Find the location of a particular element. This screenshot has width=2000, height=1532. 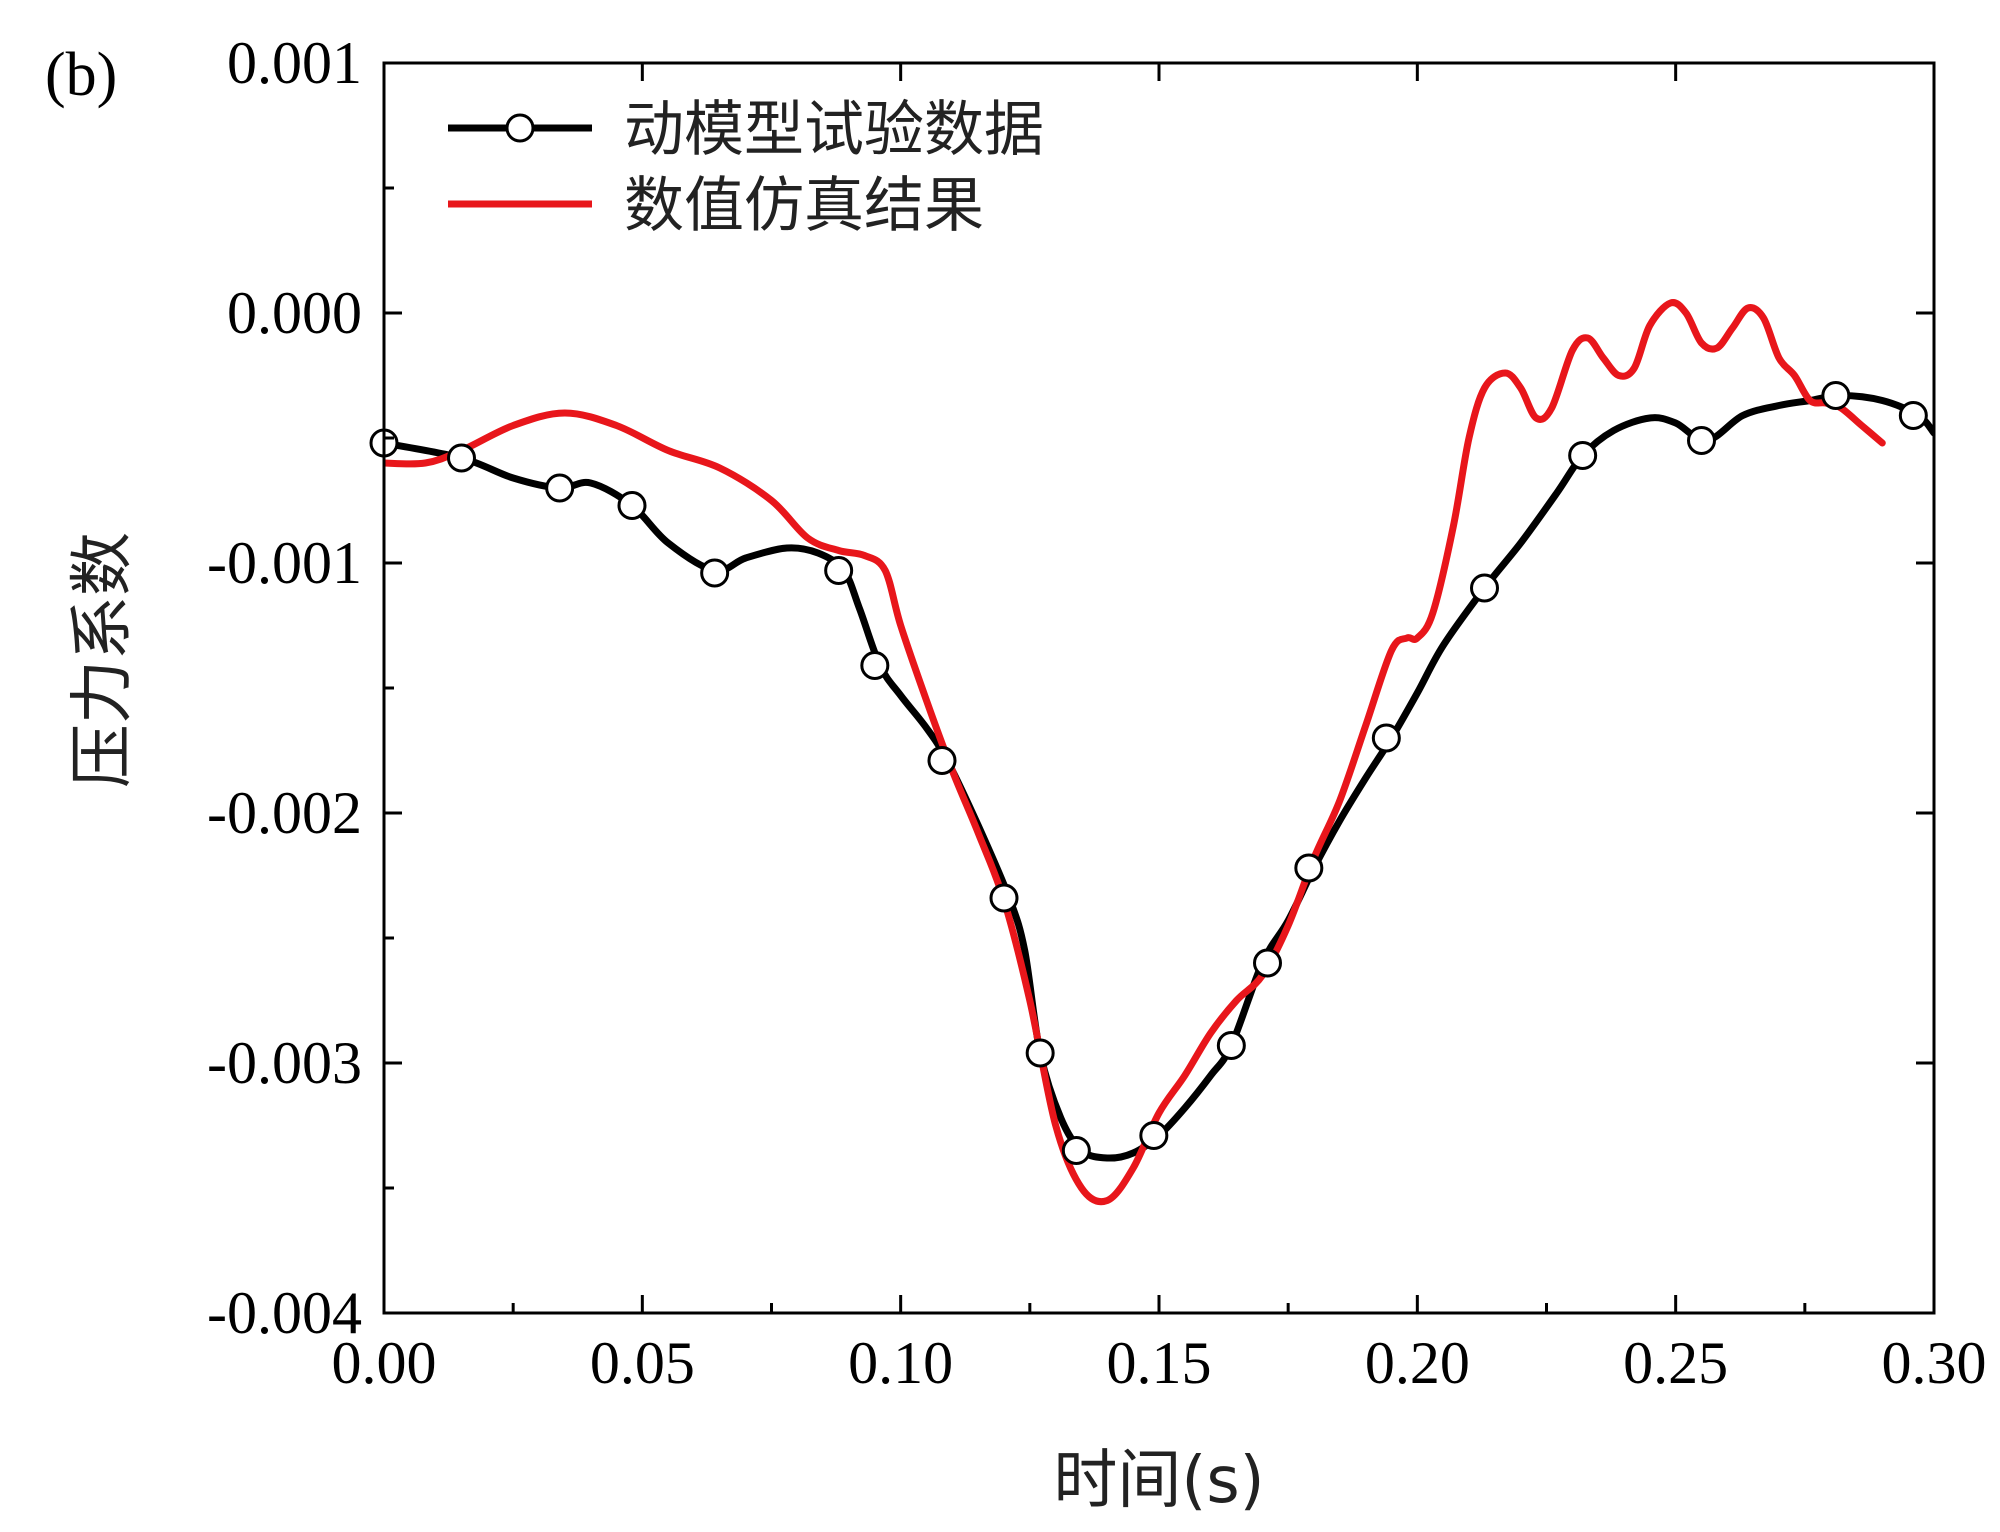

y-axis-title: 压力系数 is located at coordinates (103, 660).